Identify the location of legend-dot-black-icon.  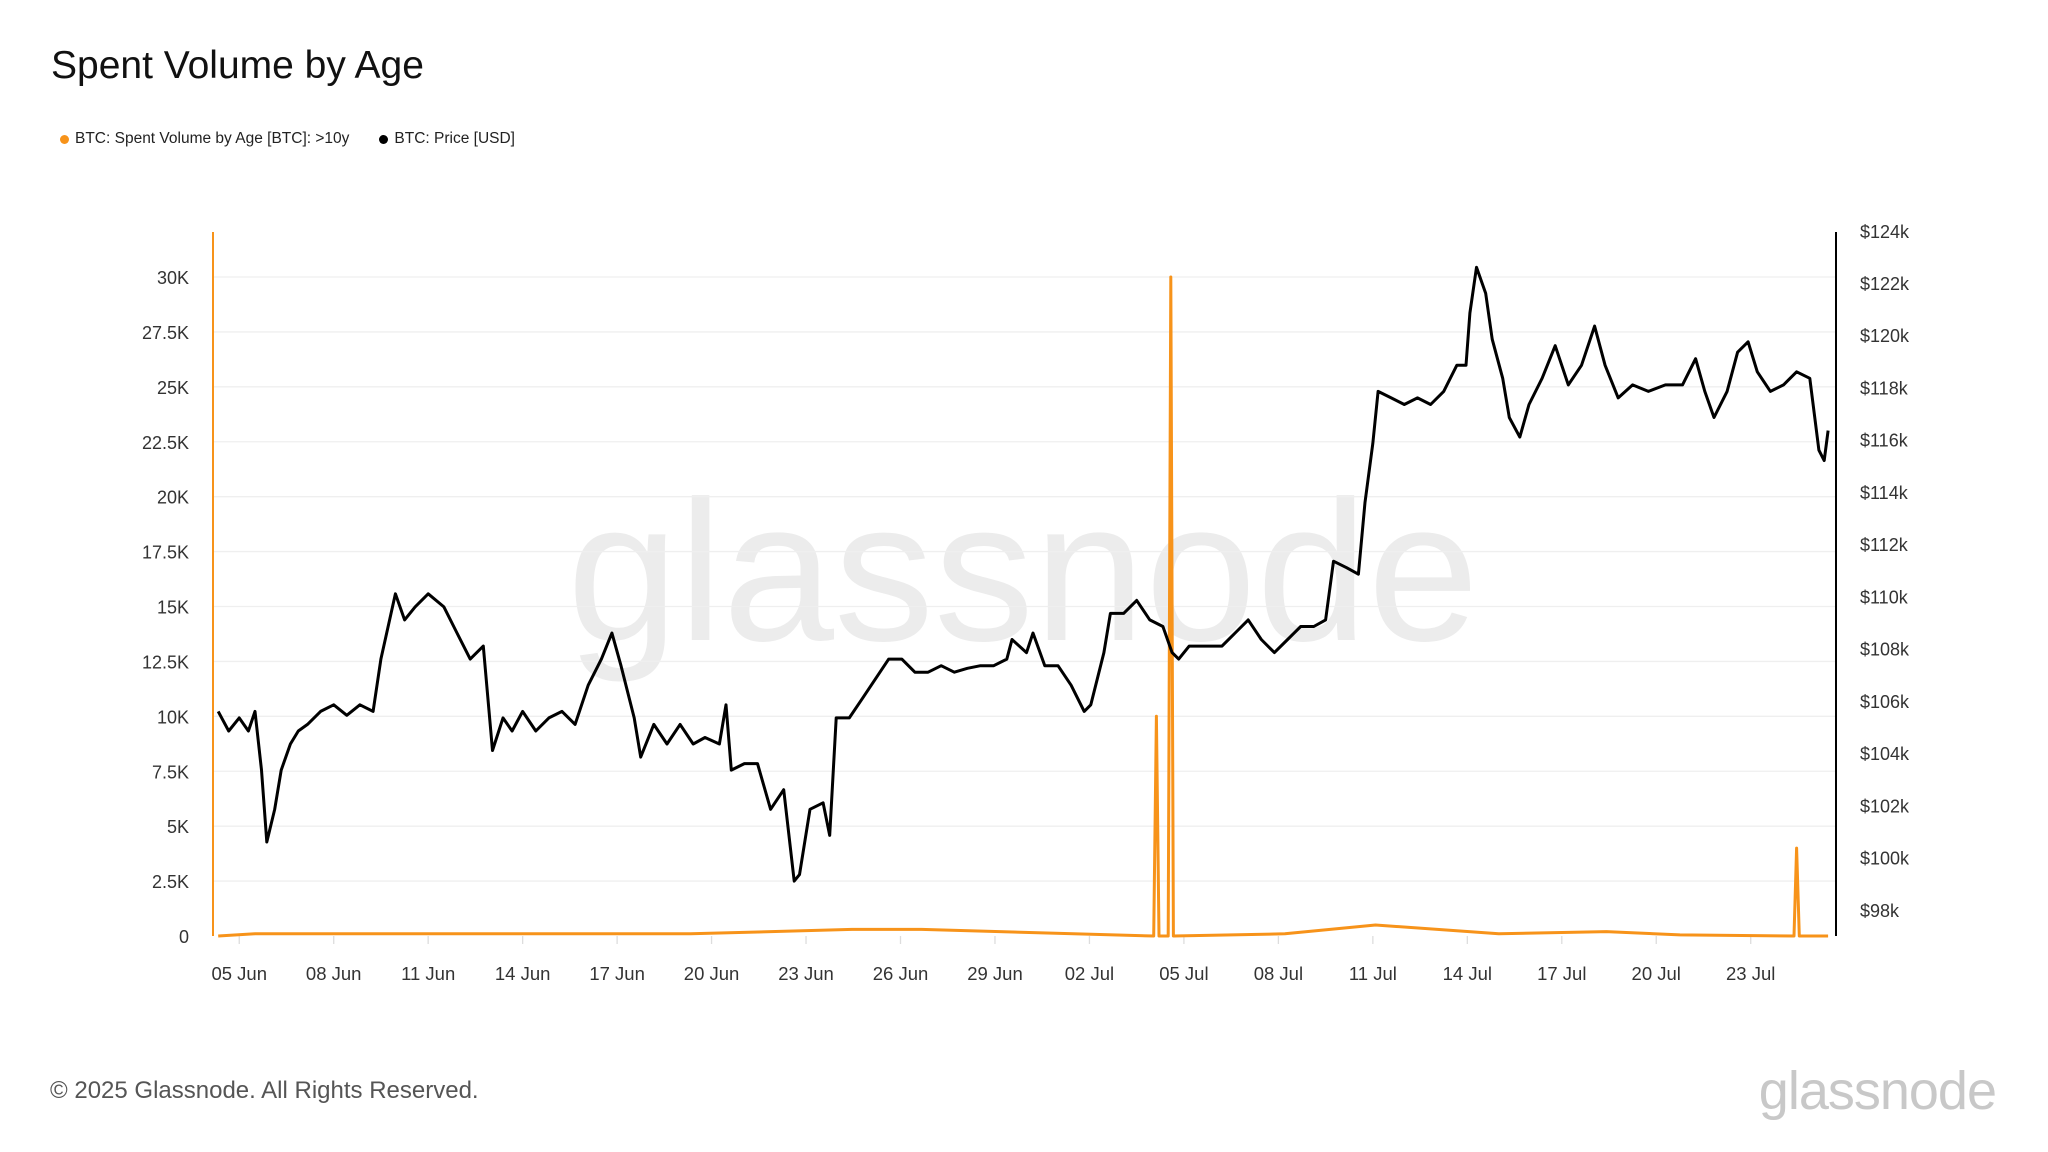
(384, 139).